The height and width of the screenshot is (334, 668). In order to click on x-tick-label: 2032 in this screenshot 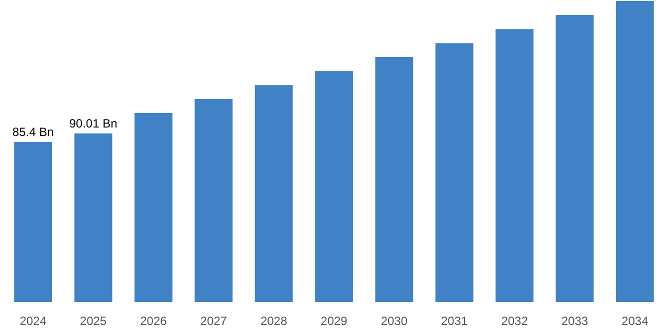, I will do `click(514, 321)`.